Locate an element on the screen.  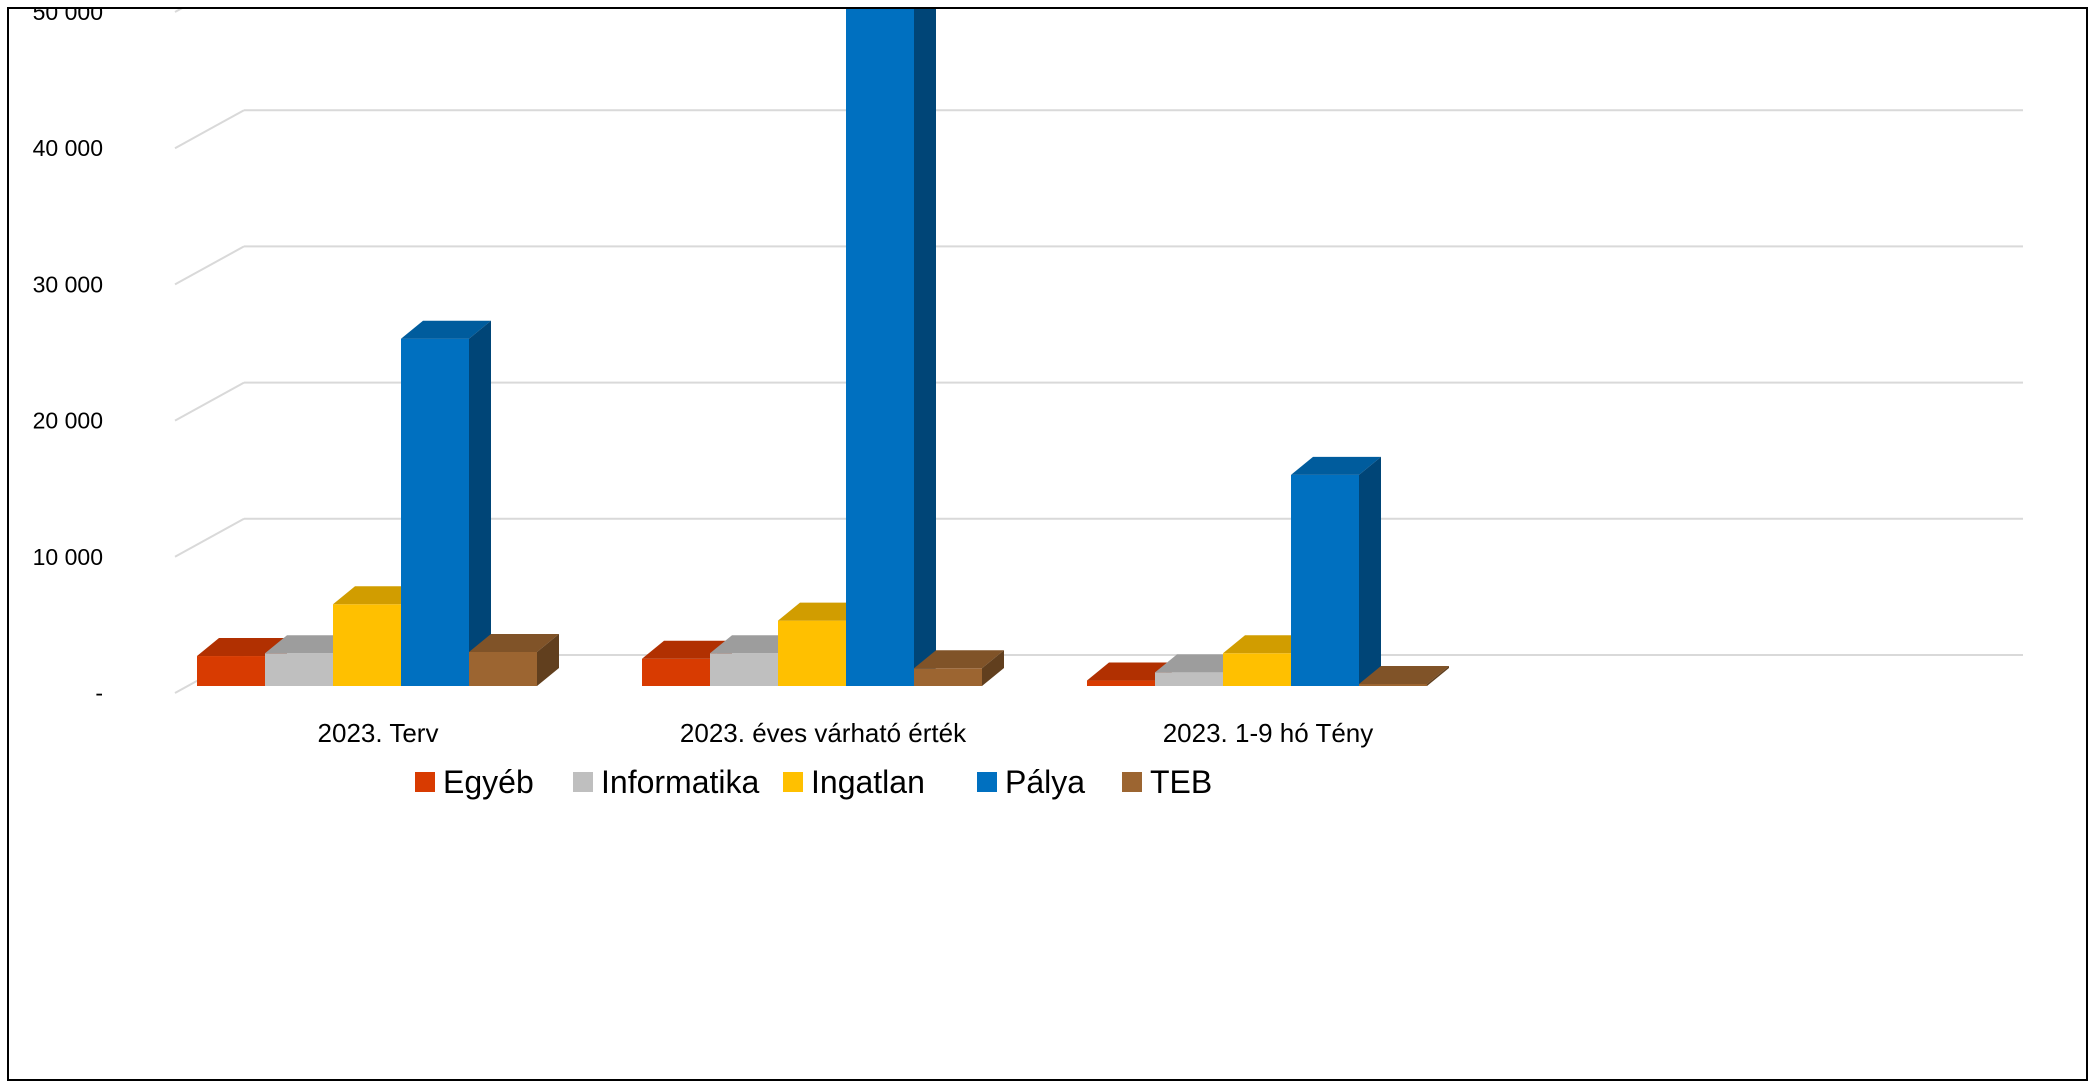
category-label: 2023. éves várható érték is located at coordinates (823, 733).